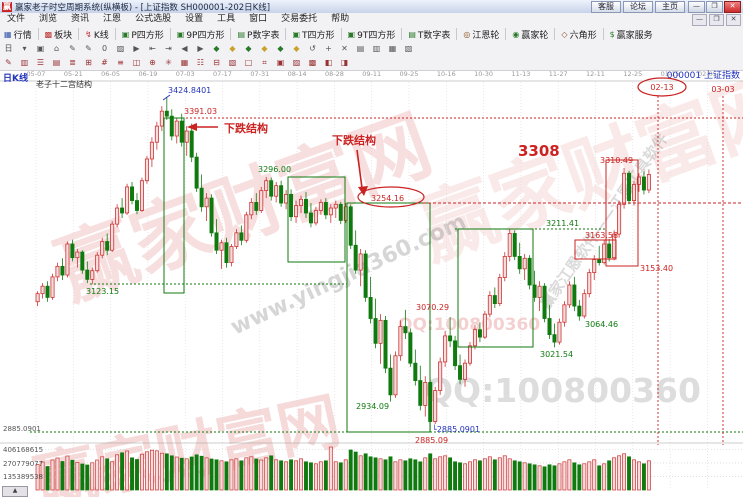  I want to click on draw-tool-button-11: ▦, so click(184, 62).